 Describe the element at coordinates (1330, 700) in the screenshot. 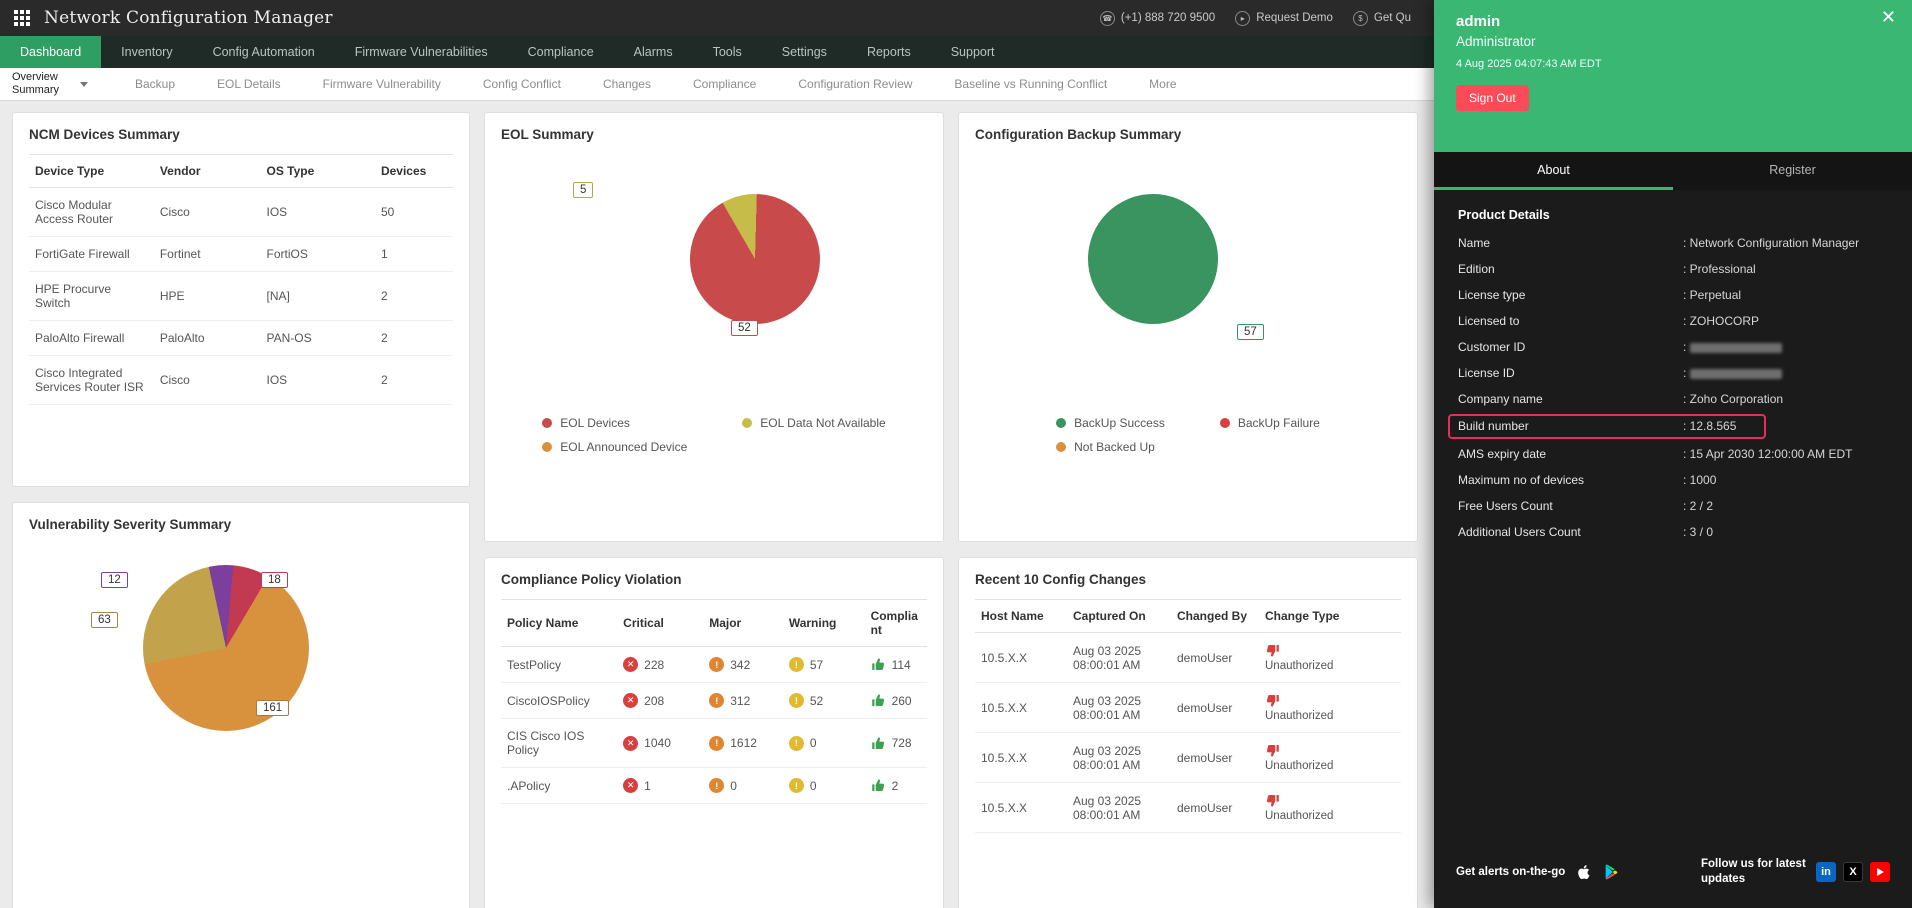

I see `thumbs-down-icon` at that location.